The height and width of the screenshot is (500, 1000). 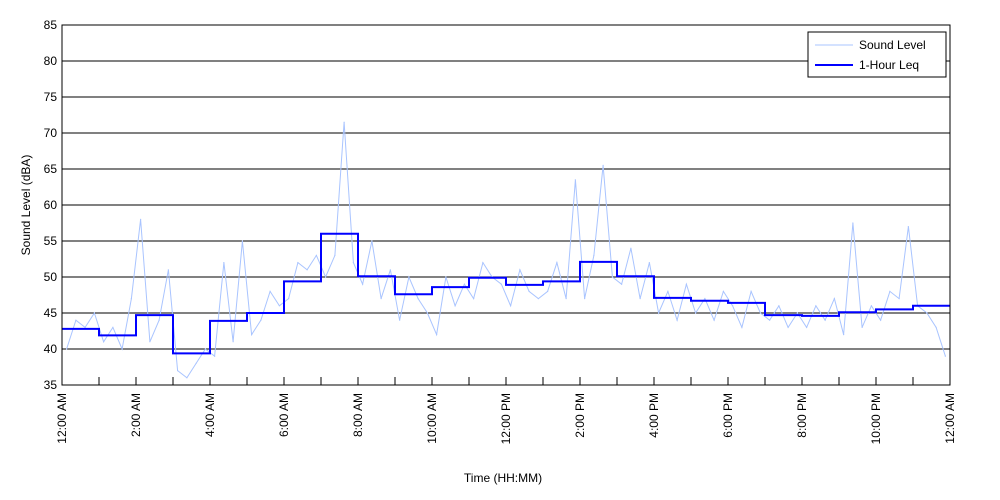 I want to click on x-tick-label: 6:00 PM, so click(x=728, y=415).